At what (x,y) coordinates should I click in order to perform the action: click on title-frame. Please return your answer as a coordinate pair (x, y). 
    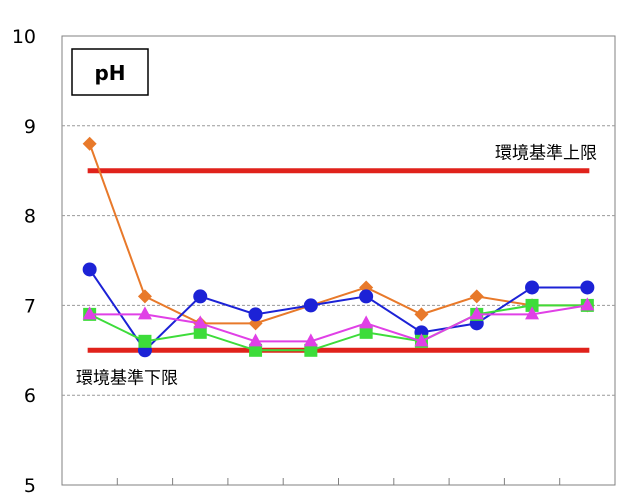
    Looking at the image, I should click on (110, 72).